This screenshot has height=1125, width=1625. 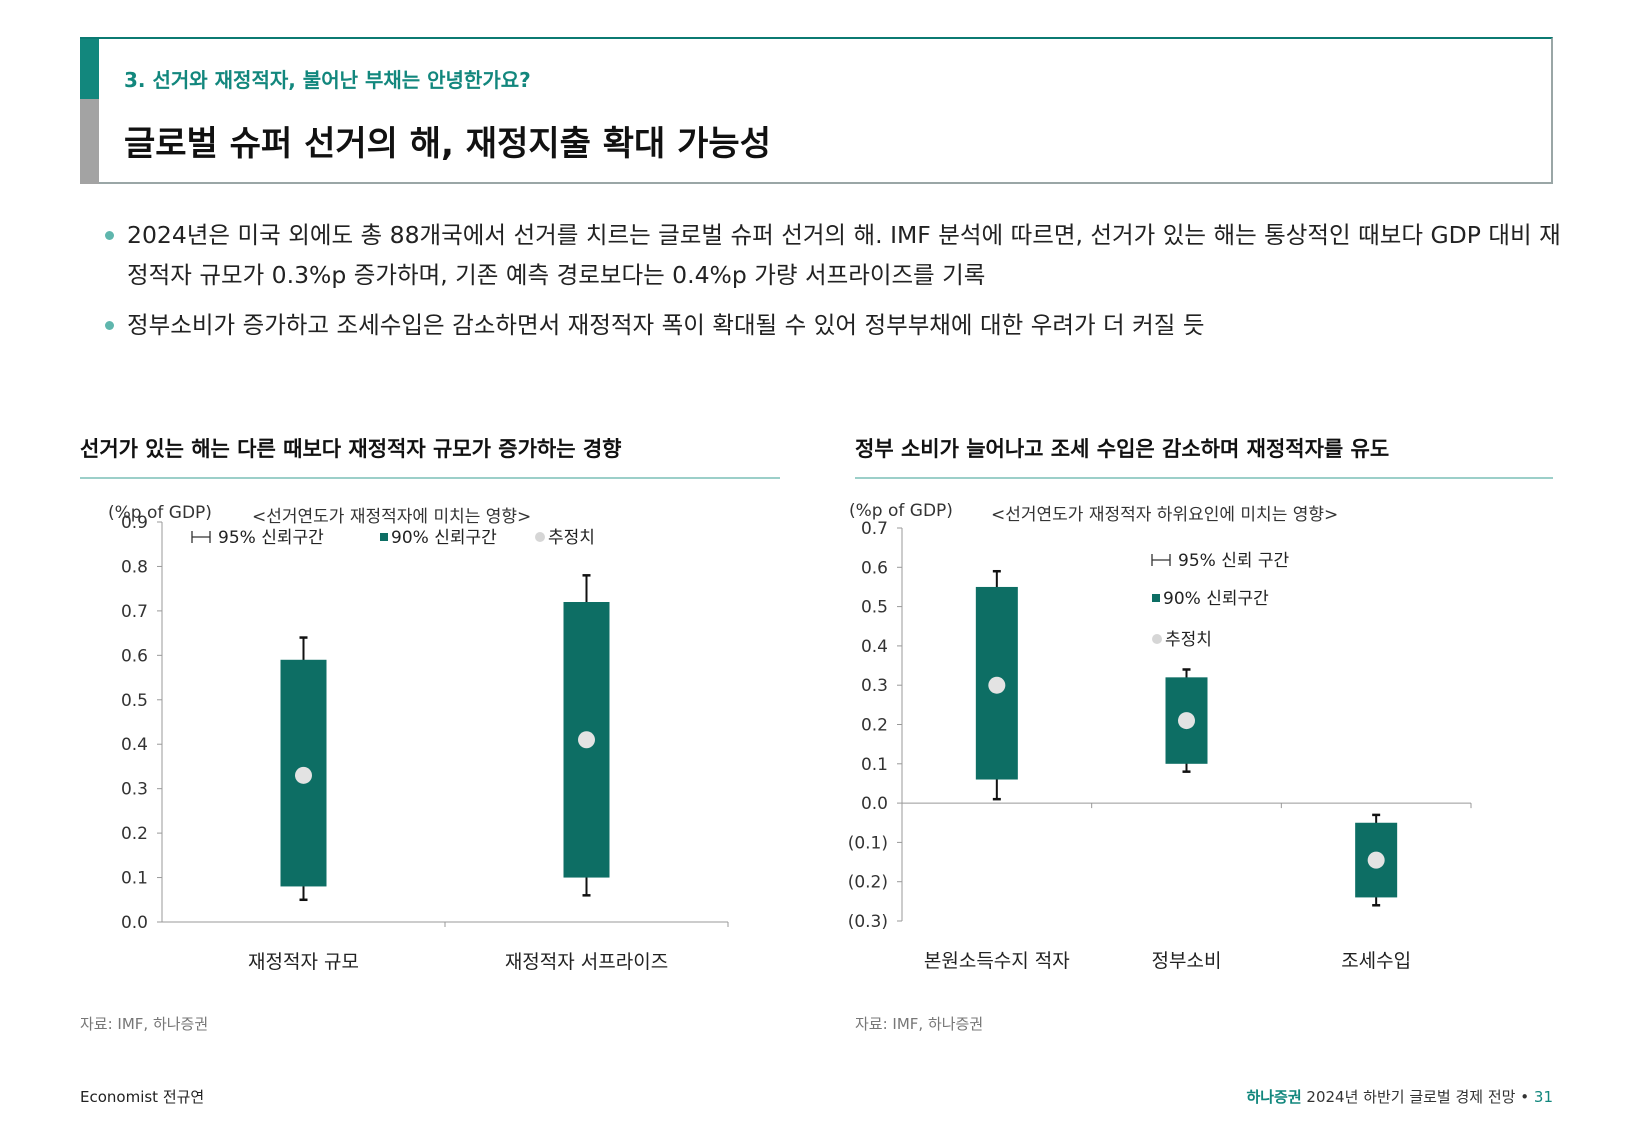 What do you see at coordinates (1411, 1097) in the screenshot?
I see `footer-report-title: 2024년 하반기 글로벌 경제 전망` at bounding box center [1411, 1097].